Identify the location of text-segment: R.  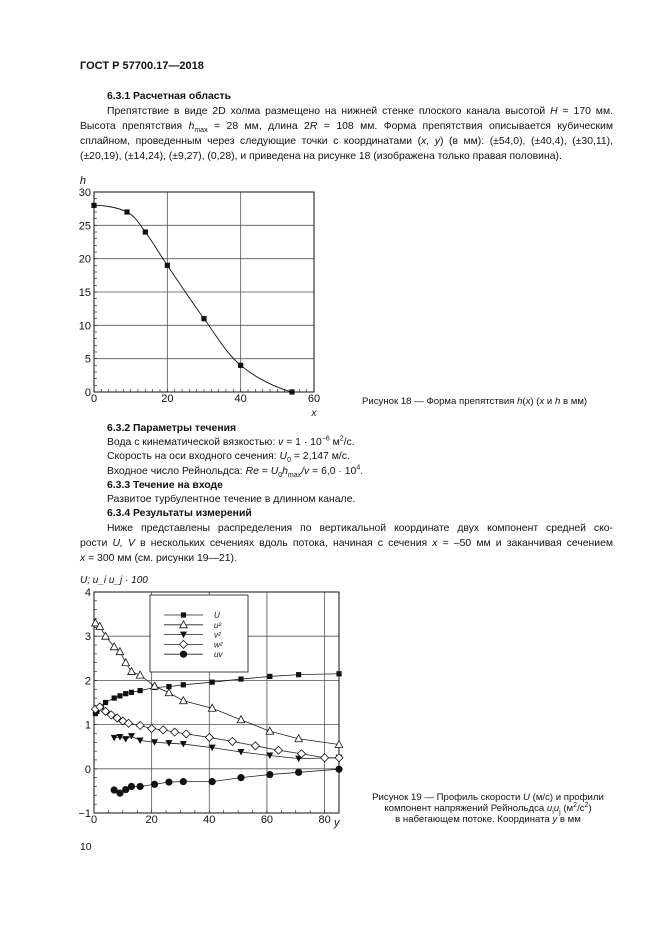
(313, 126).